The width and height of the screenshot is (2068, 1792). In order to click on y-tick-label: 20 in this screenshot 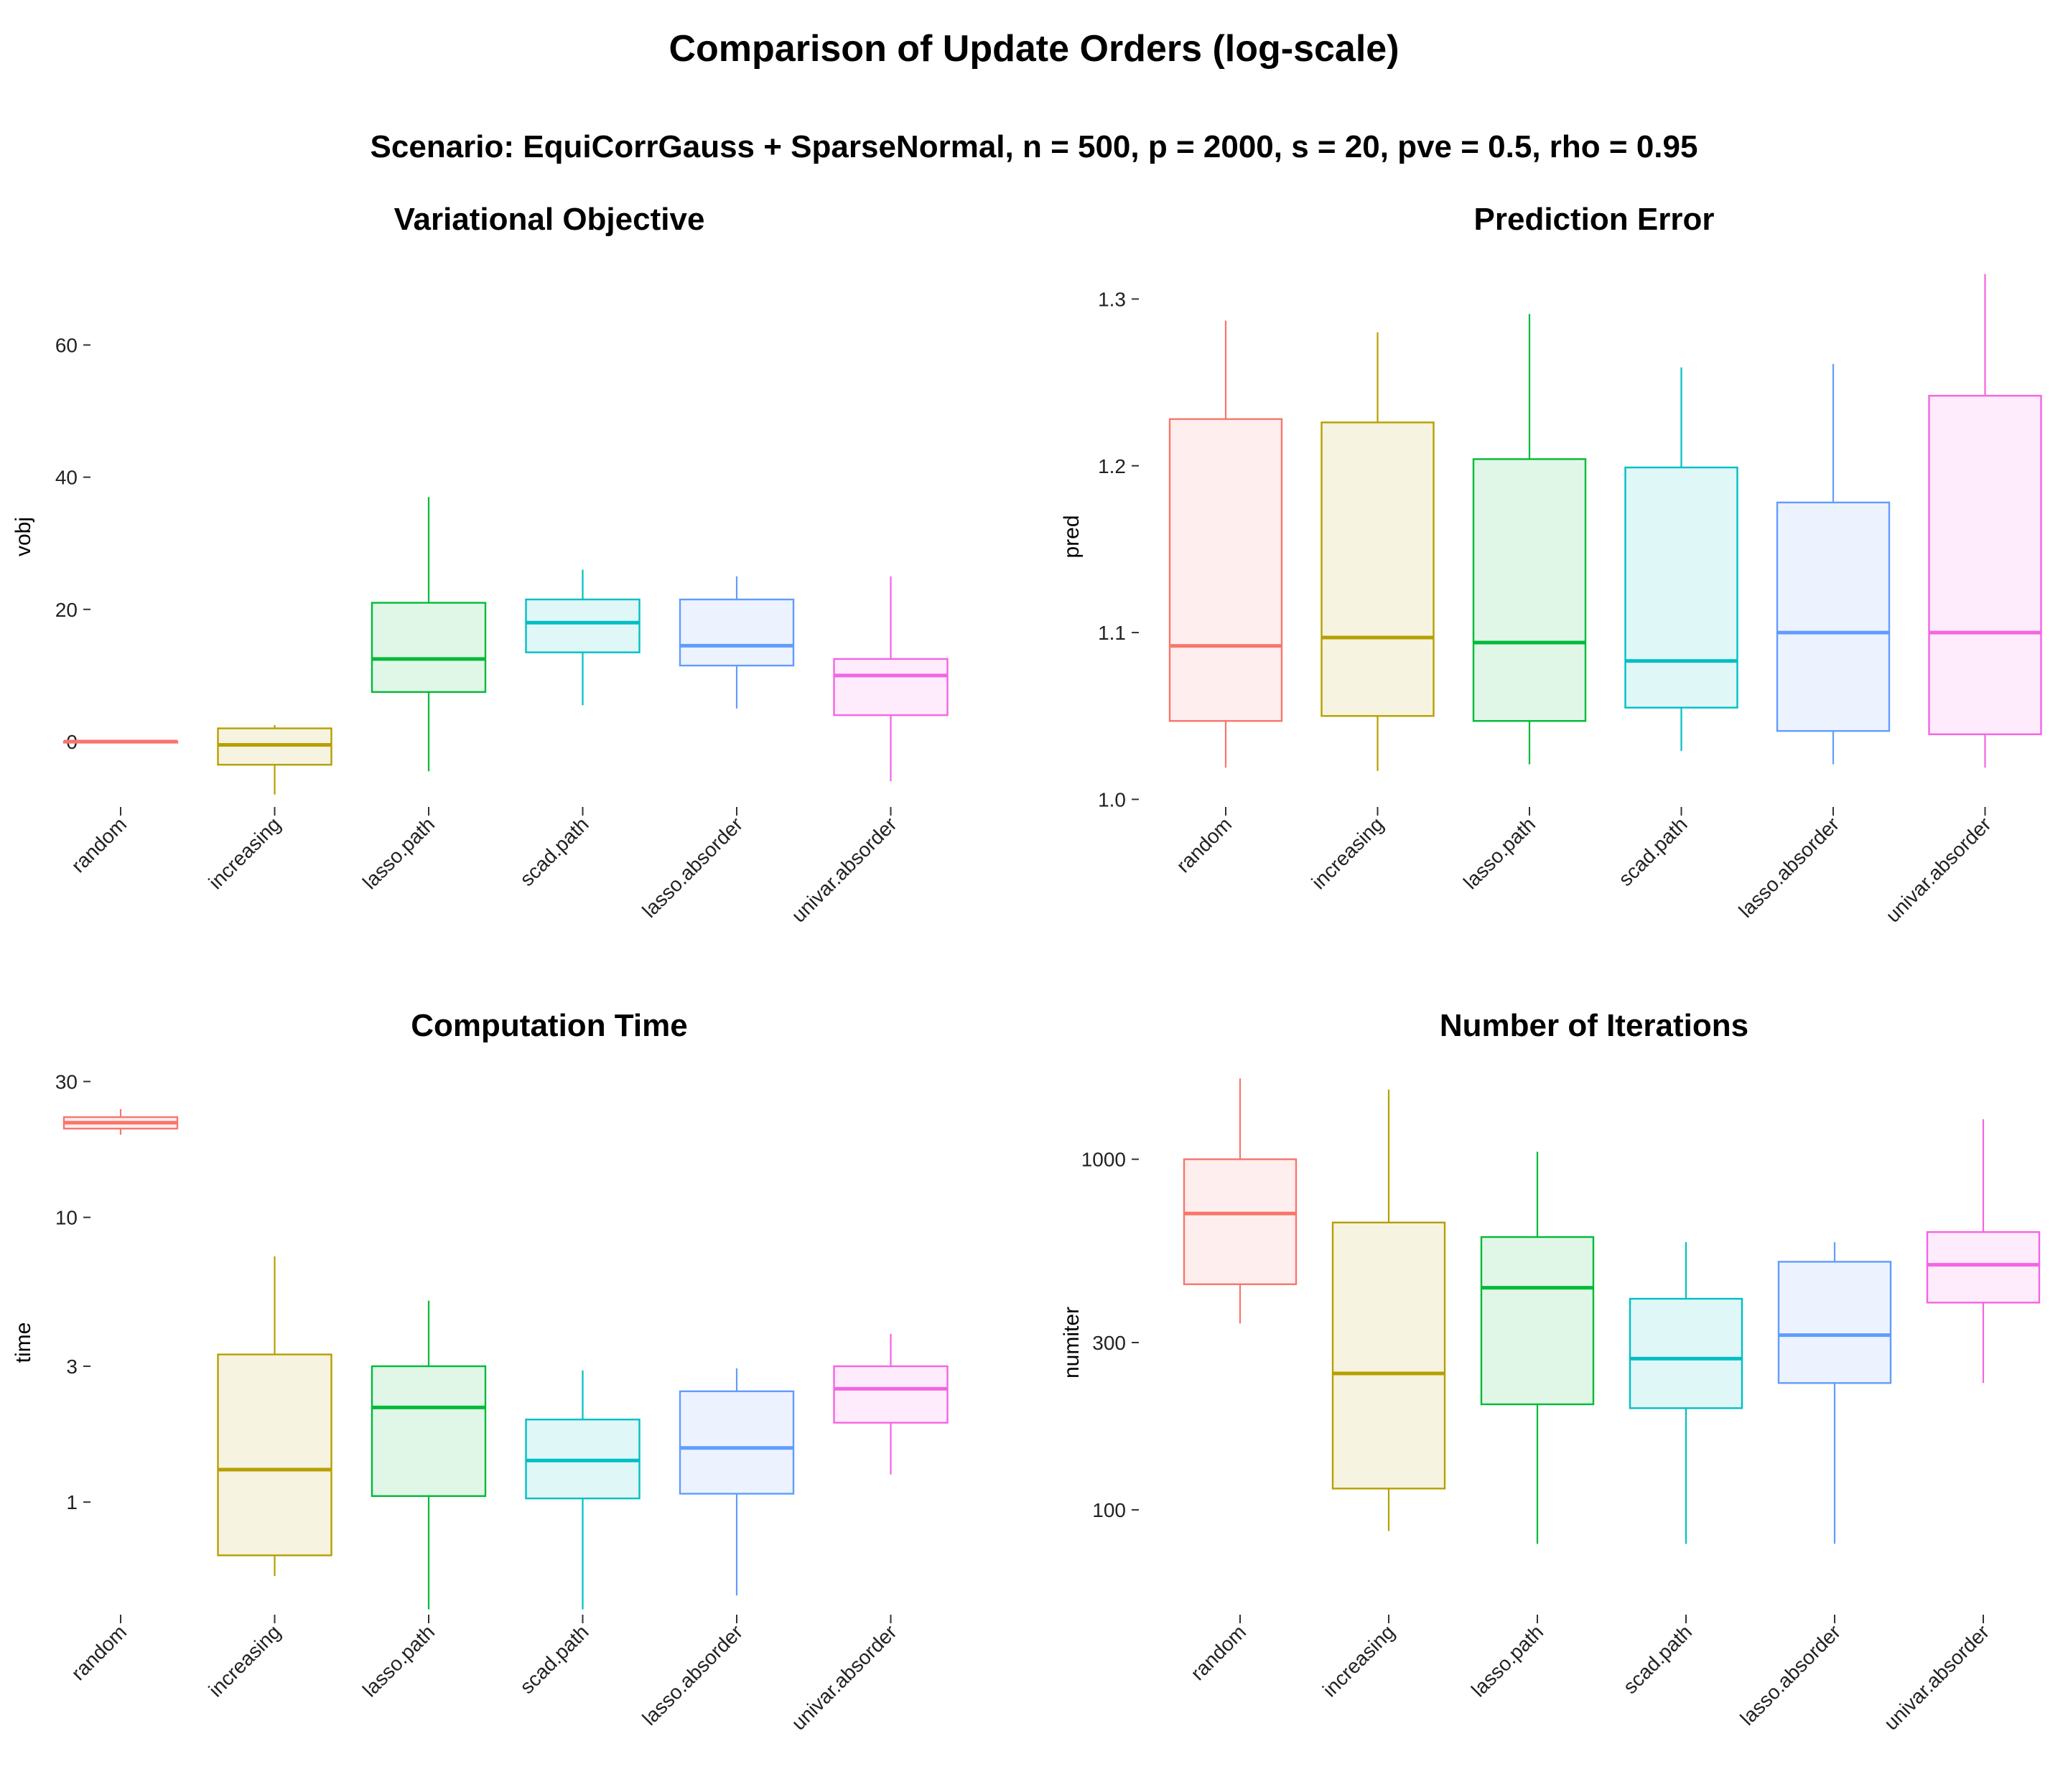, I will do `click(66, 610)`.